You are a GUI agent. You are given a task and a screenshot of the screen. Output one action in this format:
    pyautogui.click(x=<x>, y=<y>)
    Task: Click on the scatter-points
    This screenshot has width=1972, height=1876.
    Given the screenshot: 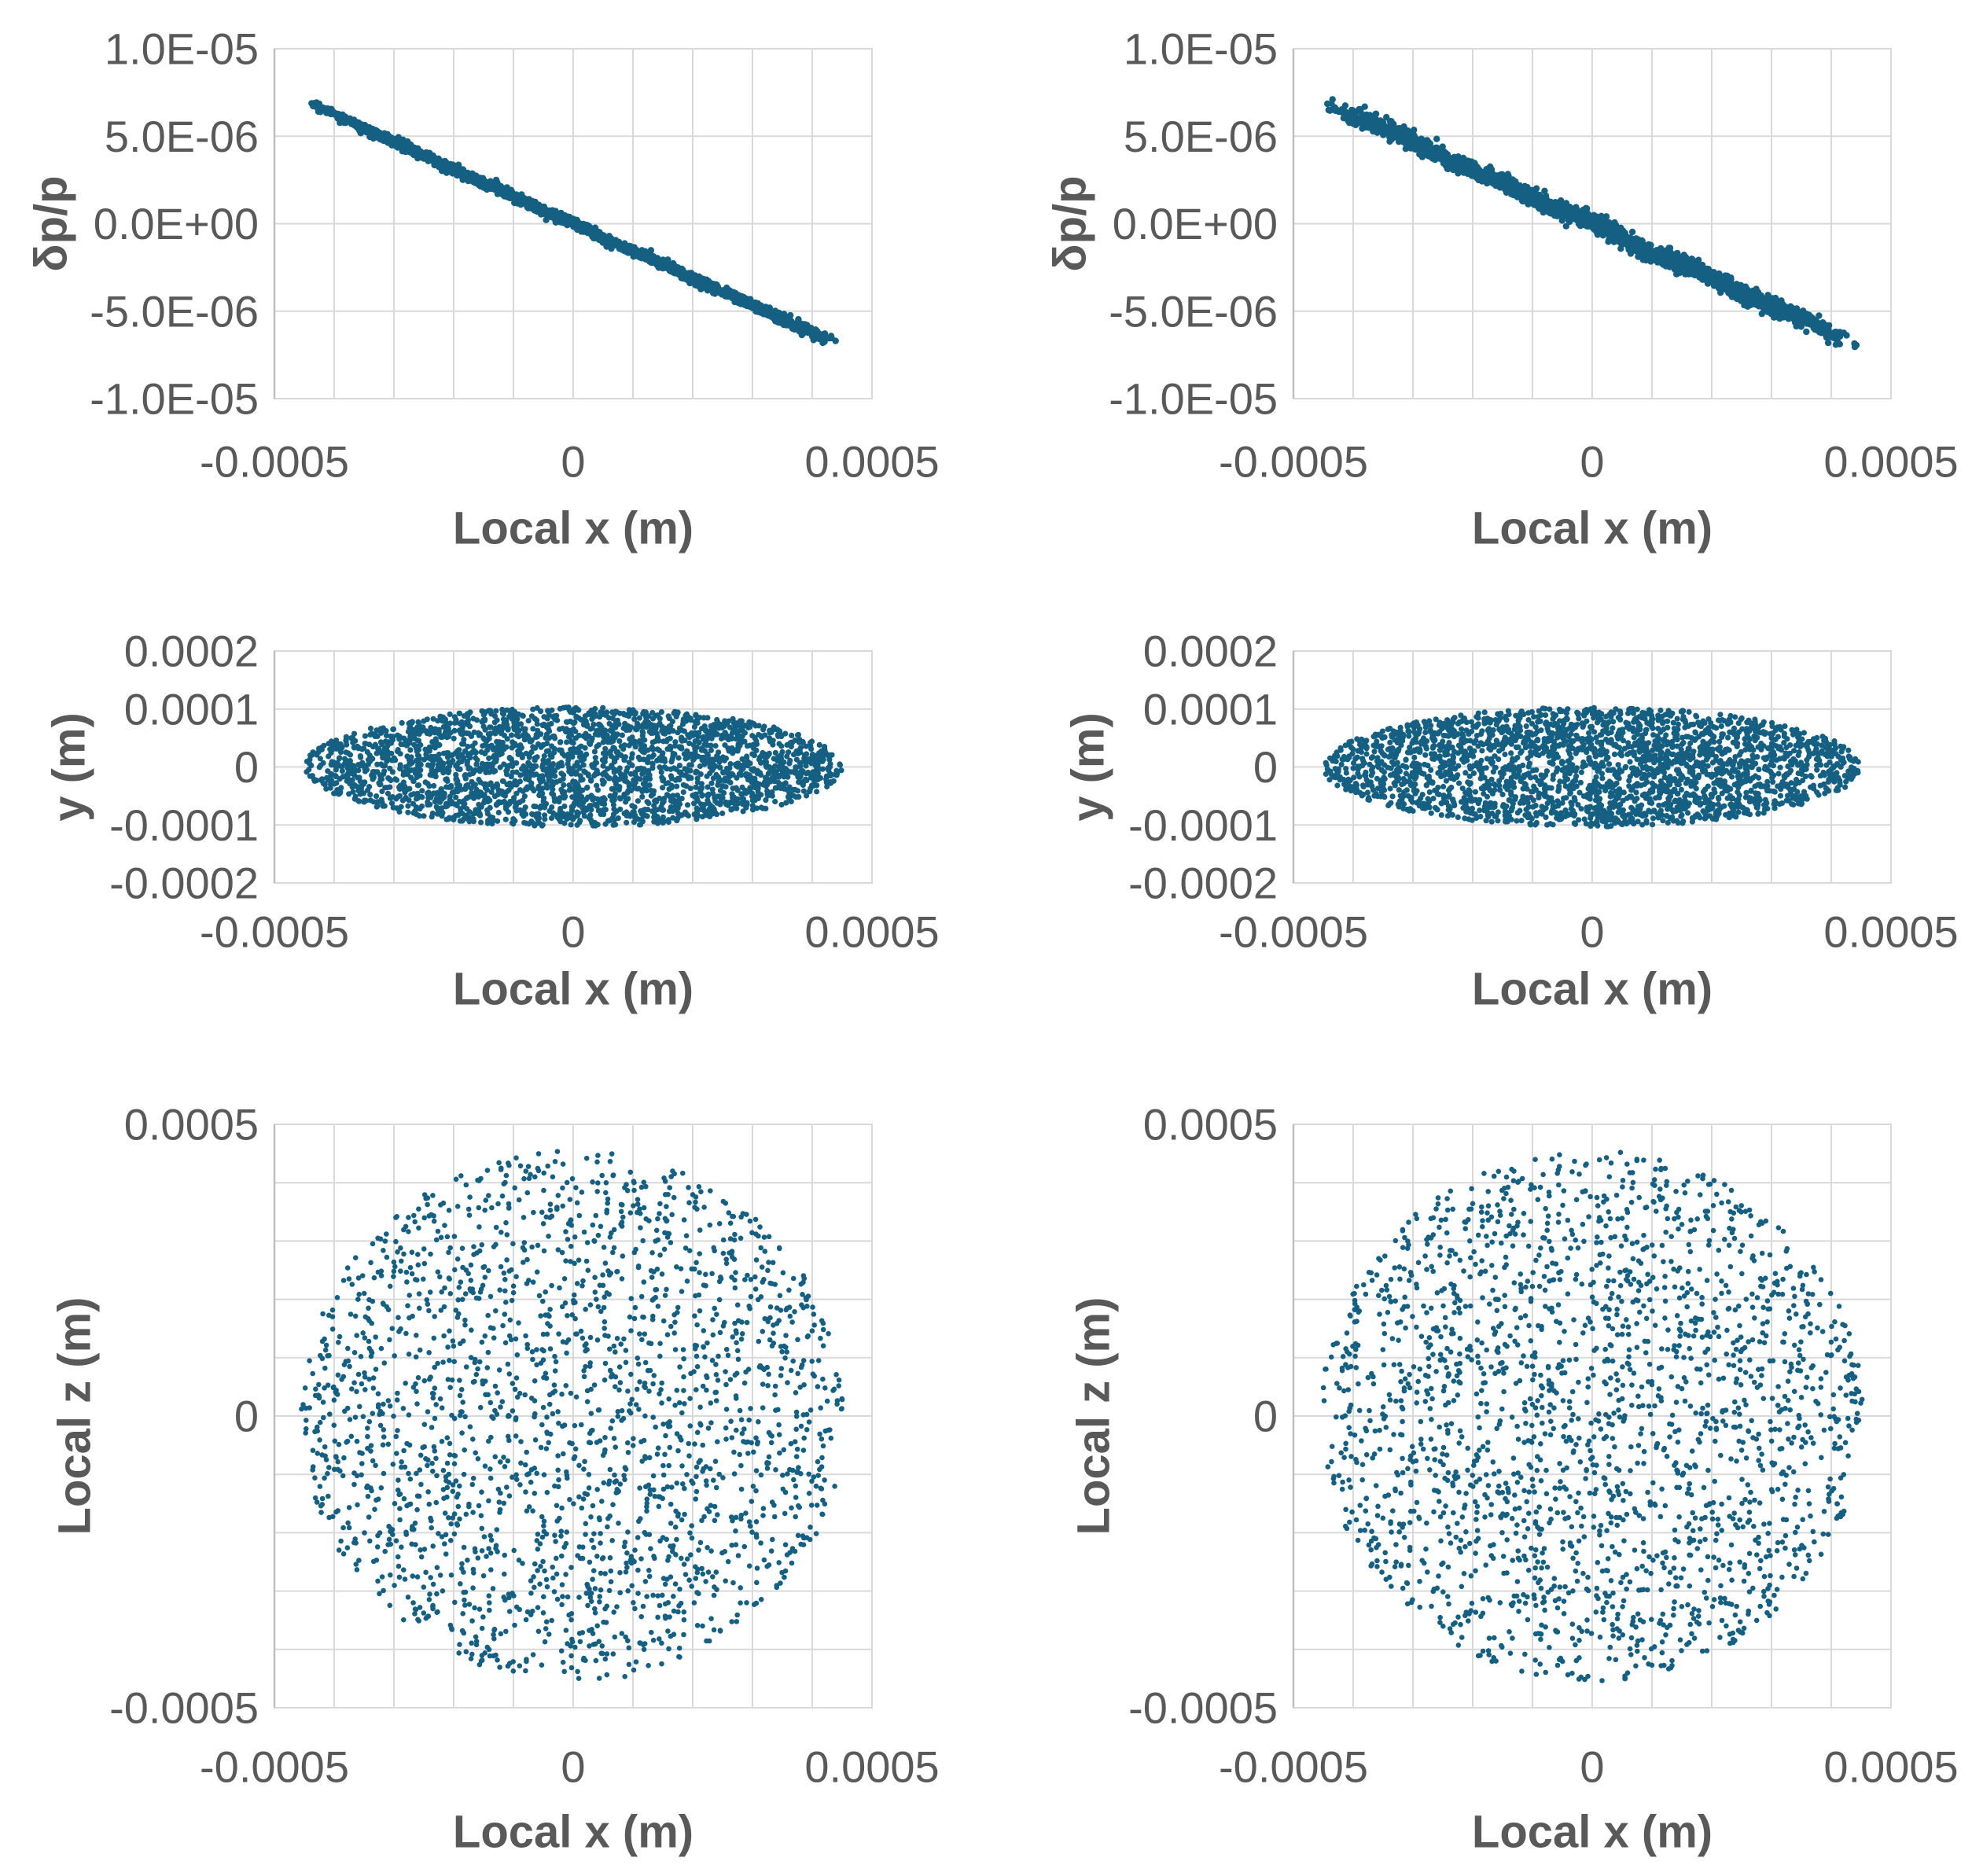 What is the action you would take?
    pyautogui.click(x=573, y=223)
    